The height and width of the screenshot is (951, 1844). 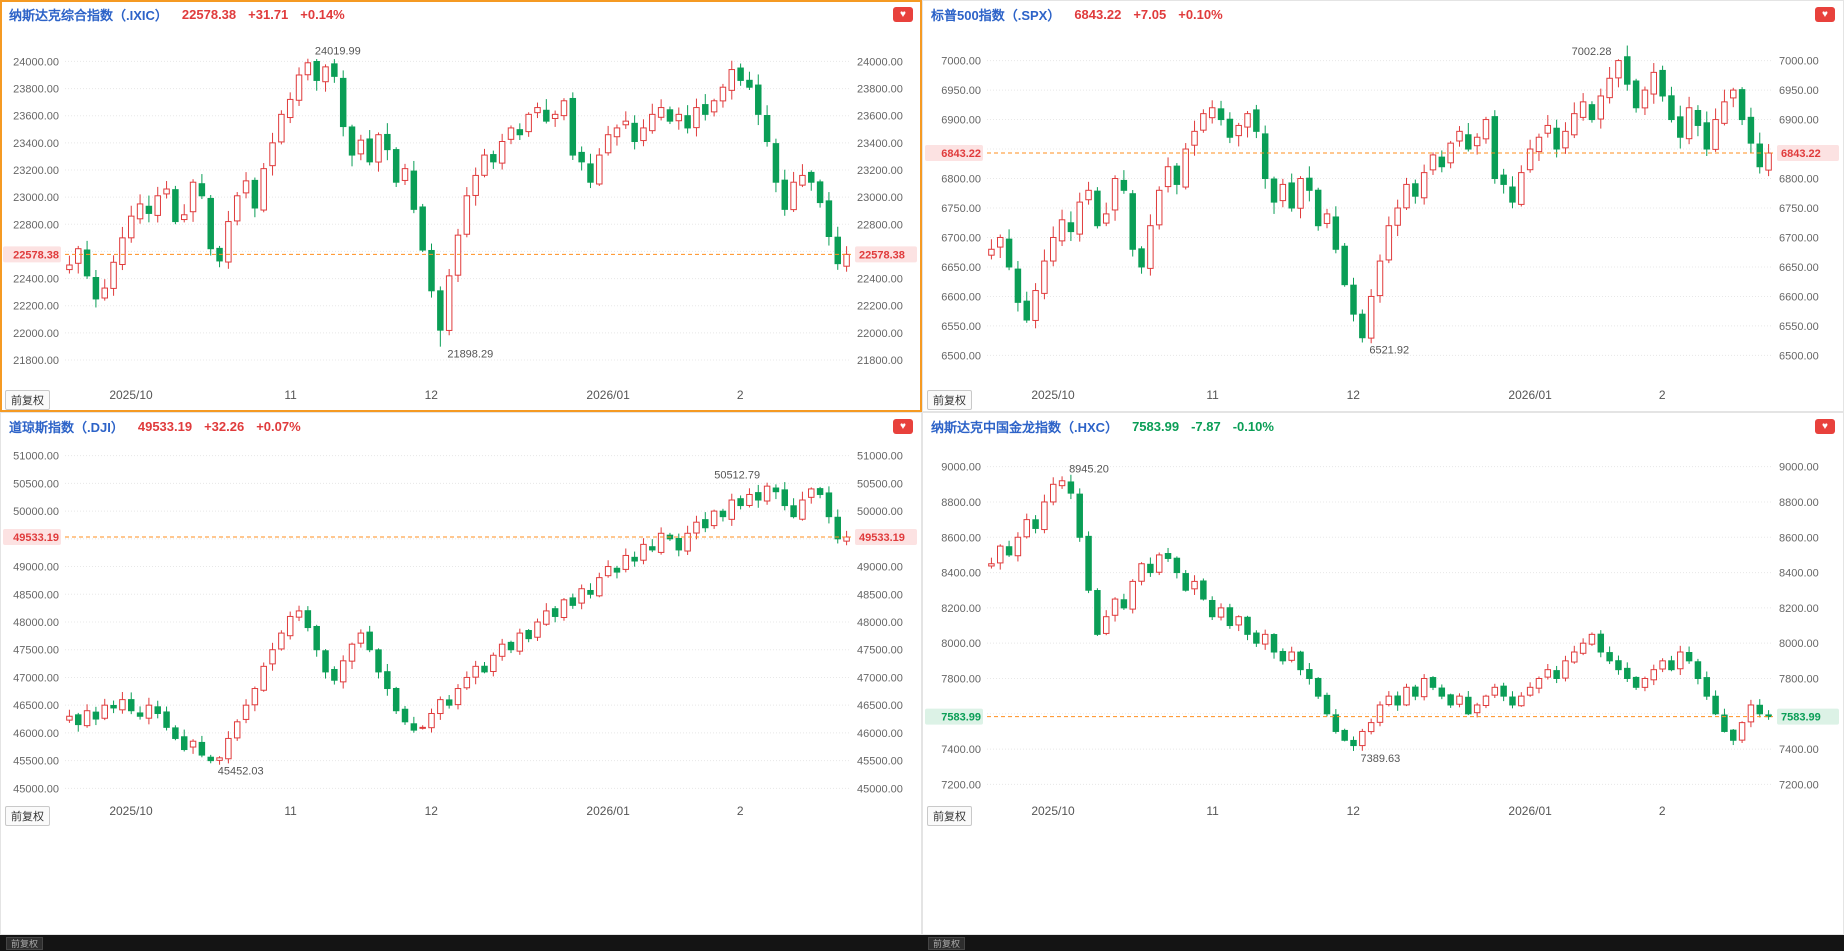 I want to click on svg-text: 22400.00, so click(x=880, y=280).